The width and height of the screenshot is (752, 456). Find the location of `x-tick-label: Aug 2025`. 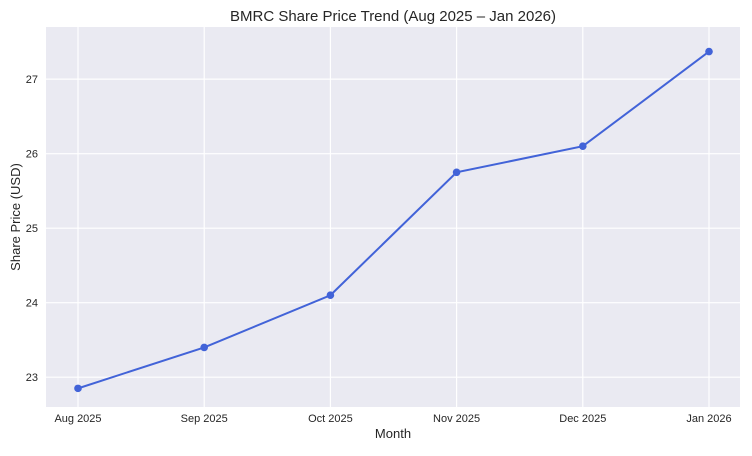

x-tick-label: Aug 2025 is located at coordinates (77, 419).